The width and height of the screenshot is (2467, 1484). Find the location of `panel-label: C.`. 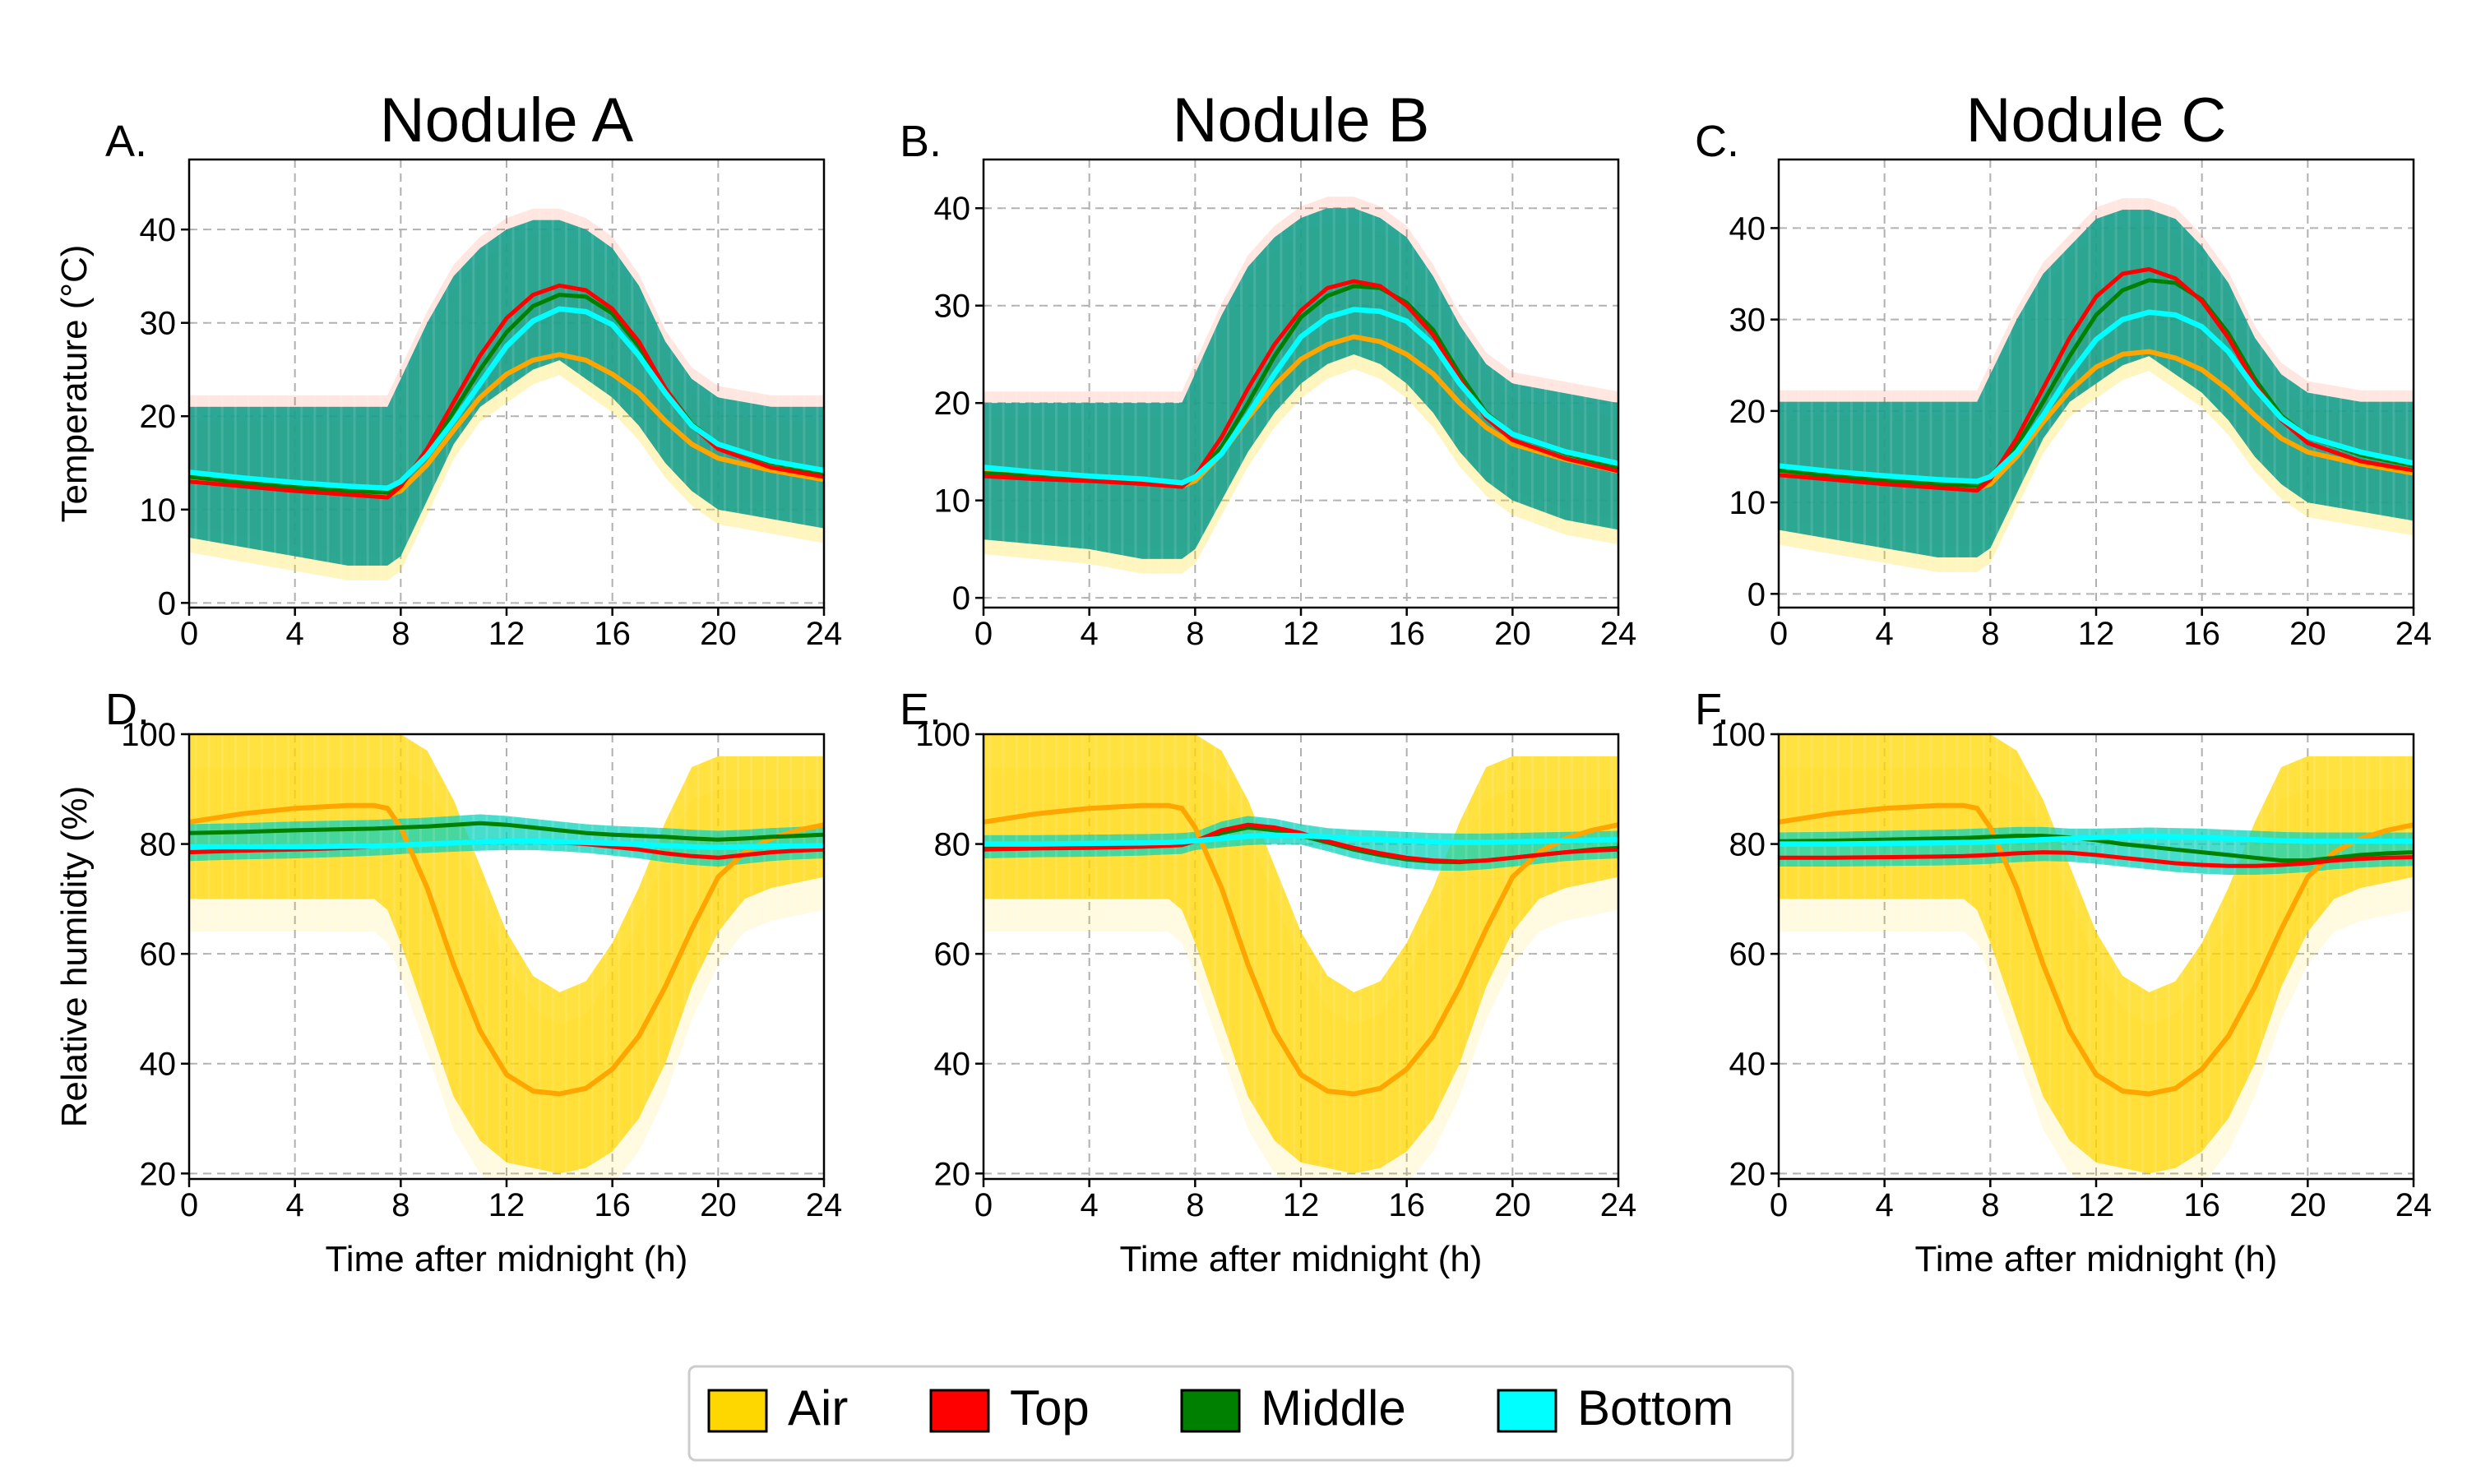

panel-label: C. is located at coordinates (1717, 141).